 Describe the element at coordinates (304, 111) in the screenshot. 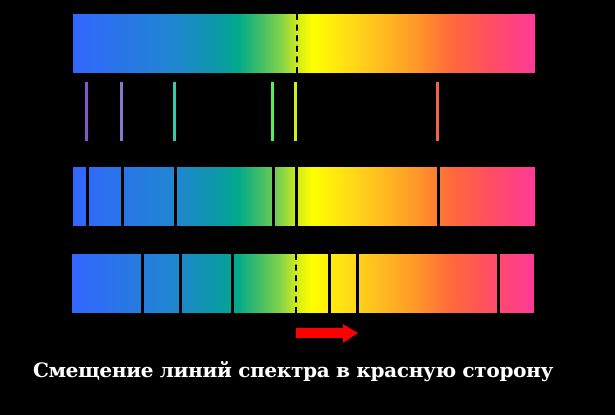

I see `emission-spectrum` at that location.